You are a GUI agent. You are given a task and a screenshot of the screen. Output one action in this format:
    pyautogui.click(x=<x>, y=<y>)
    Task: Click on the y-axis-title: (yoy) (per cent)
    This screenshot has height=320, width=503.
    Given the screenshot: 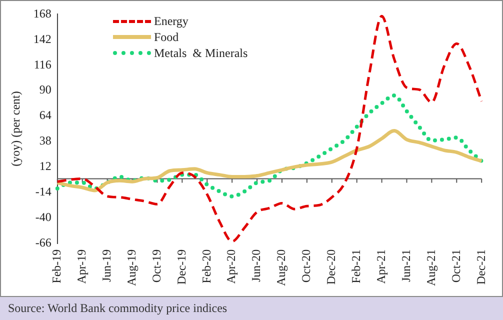 What is the action you would take?
    pyautogui.click(x=15, y=128)
    